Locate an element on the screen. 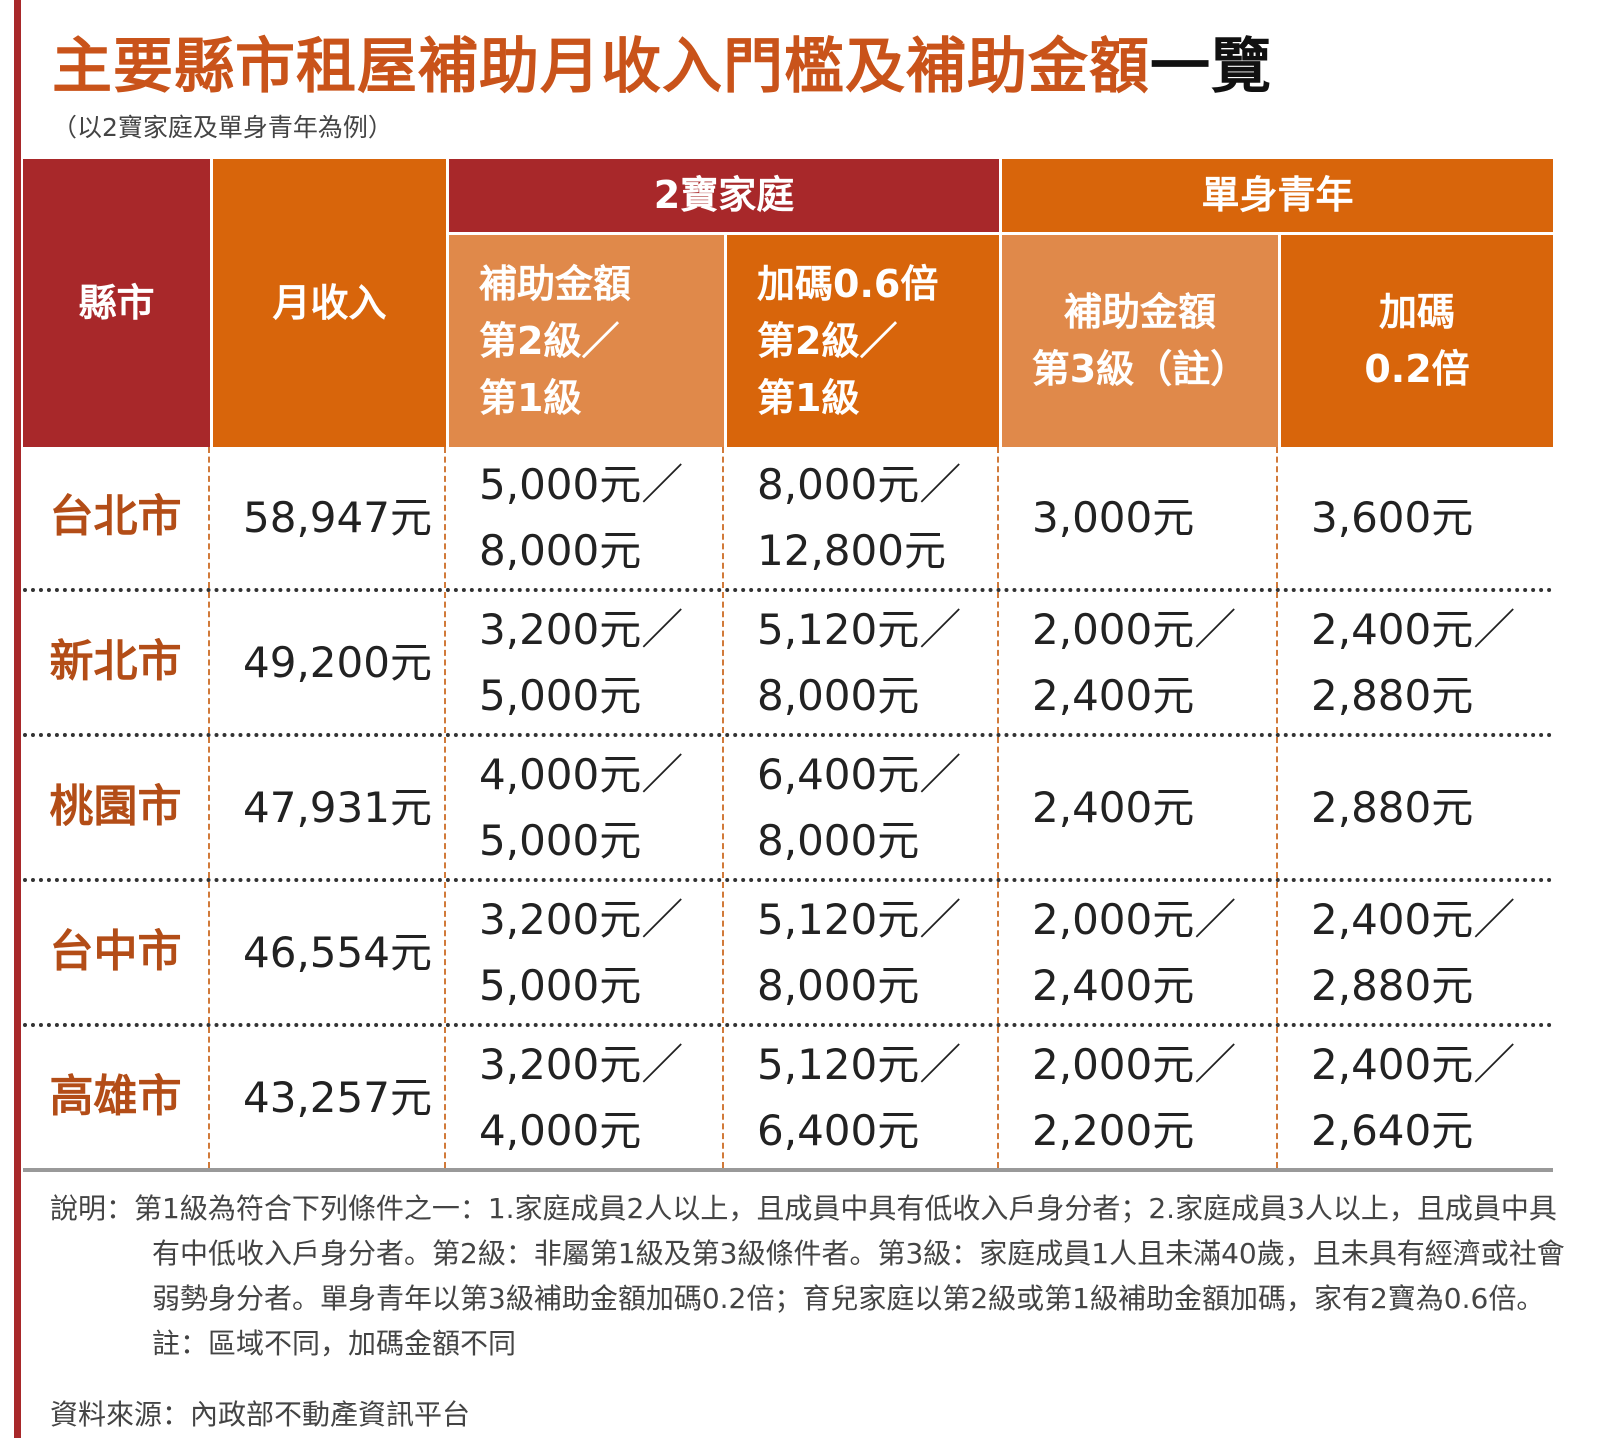 This screenshot has height=1438, width=1600. income-value: 43,257元 is located at coordinates (337, 1097).